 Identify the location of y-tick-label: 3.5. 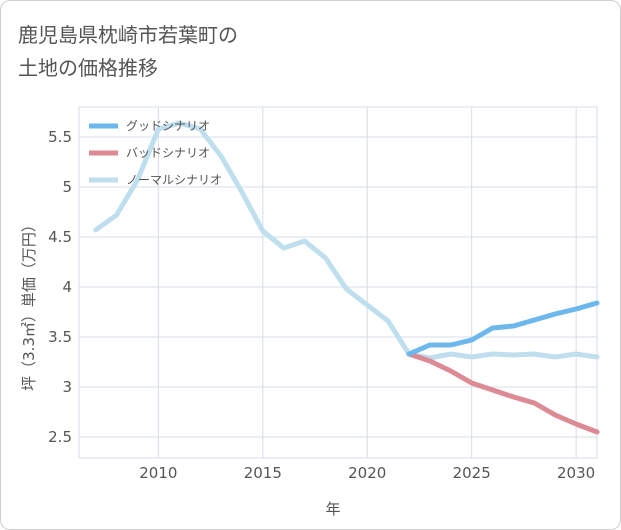
(60, 337).